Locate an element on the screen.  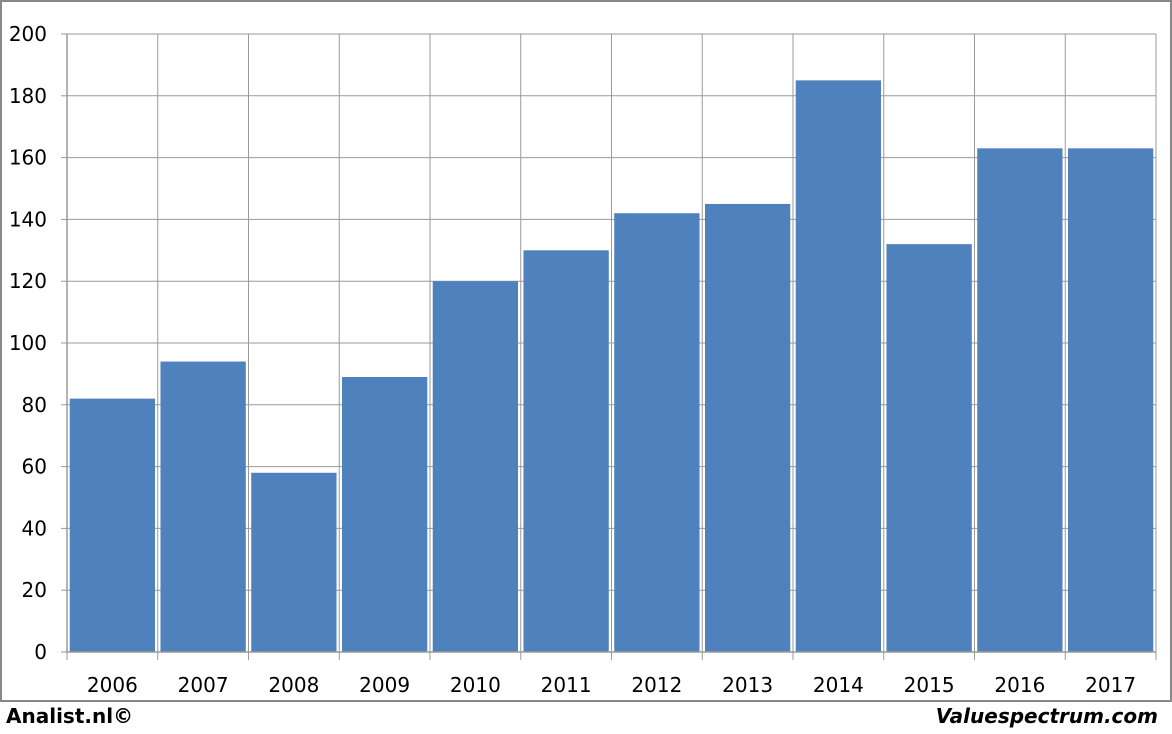
bar-2007 is located at coordinates (203, 506).